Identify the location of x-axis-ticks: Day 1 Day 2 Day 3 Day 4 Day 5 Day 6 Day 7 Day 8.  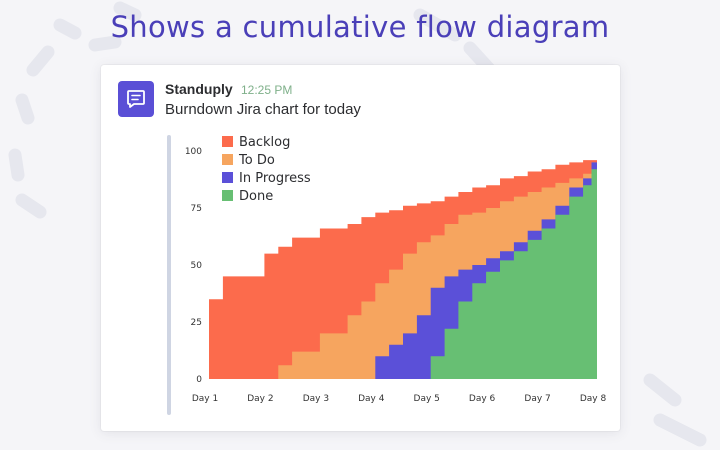
(399, 399).